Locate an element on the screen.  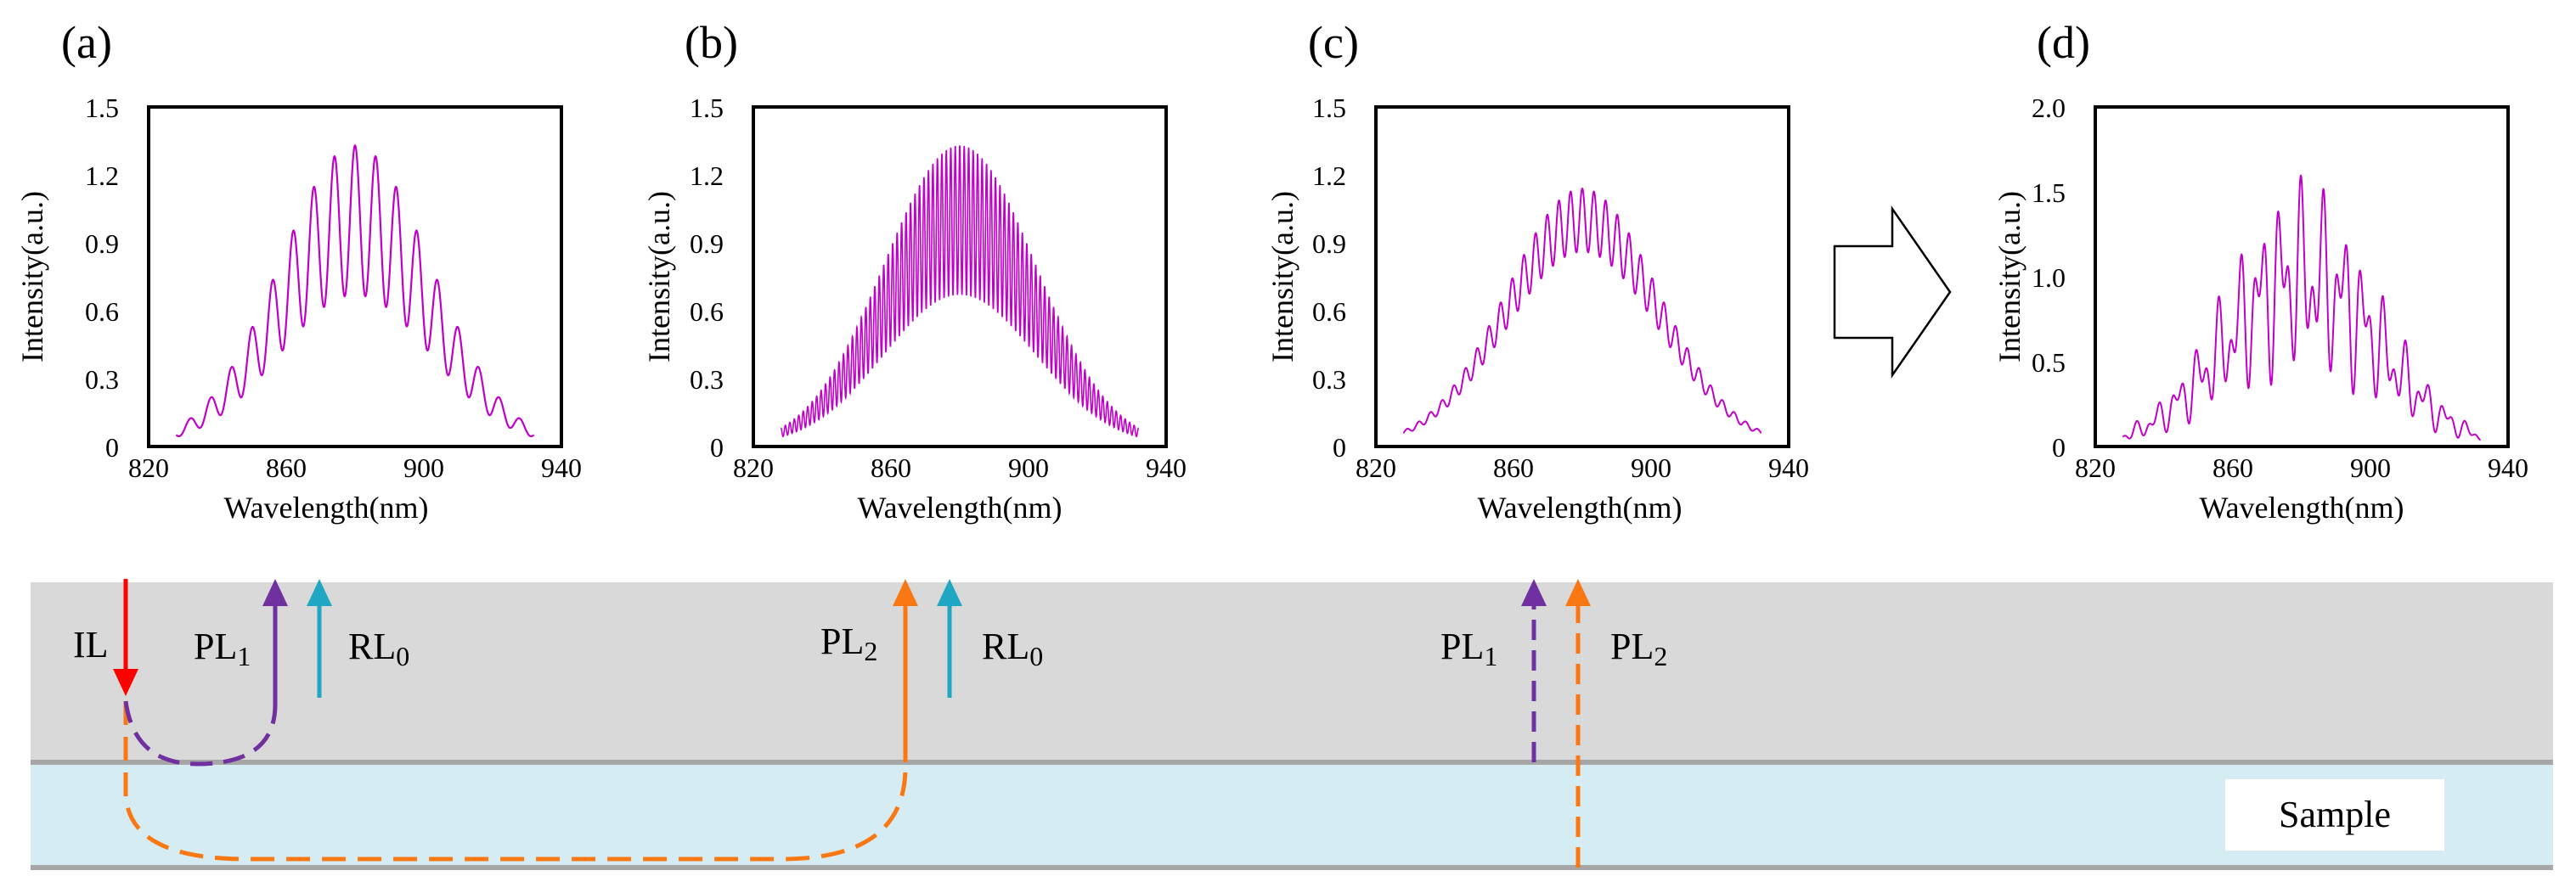
panel-a-ytick: 0.6 is located at coordinates (102, 311).